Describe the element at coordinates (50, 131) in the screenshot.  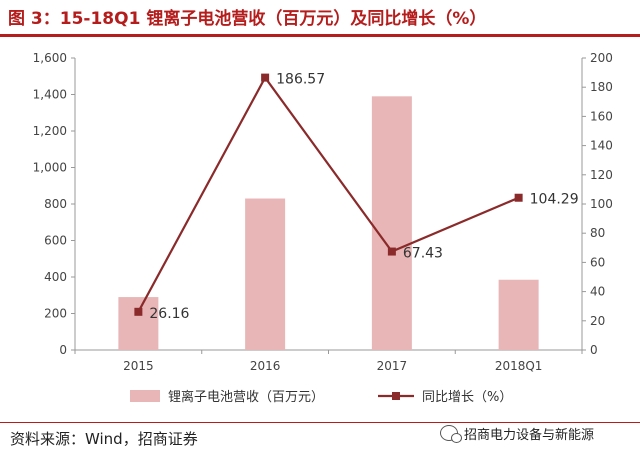
I see `left-tick-label: 1,200` at that location.